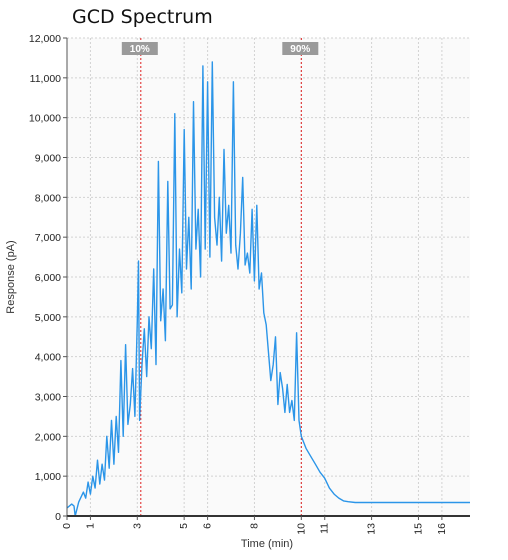  What do you see at coordinates (301, 529) in the screenshot?
I see `x-tick-label: 10` at bounding box center [301, 529].